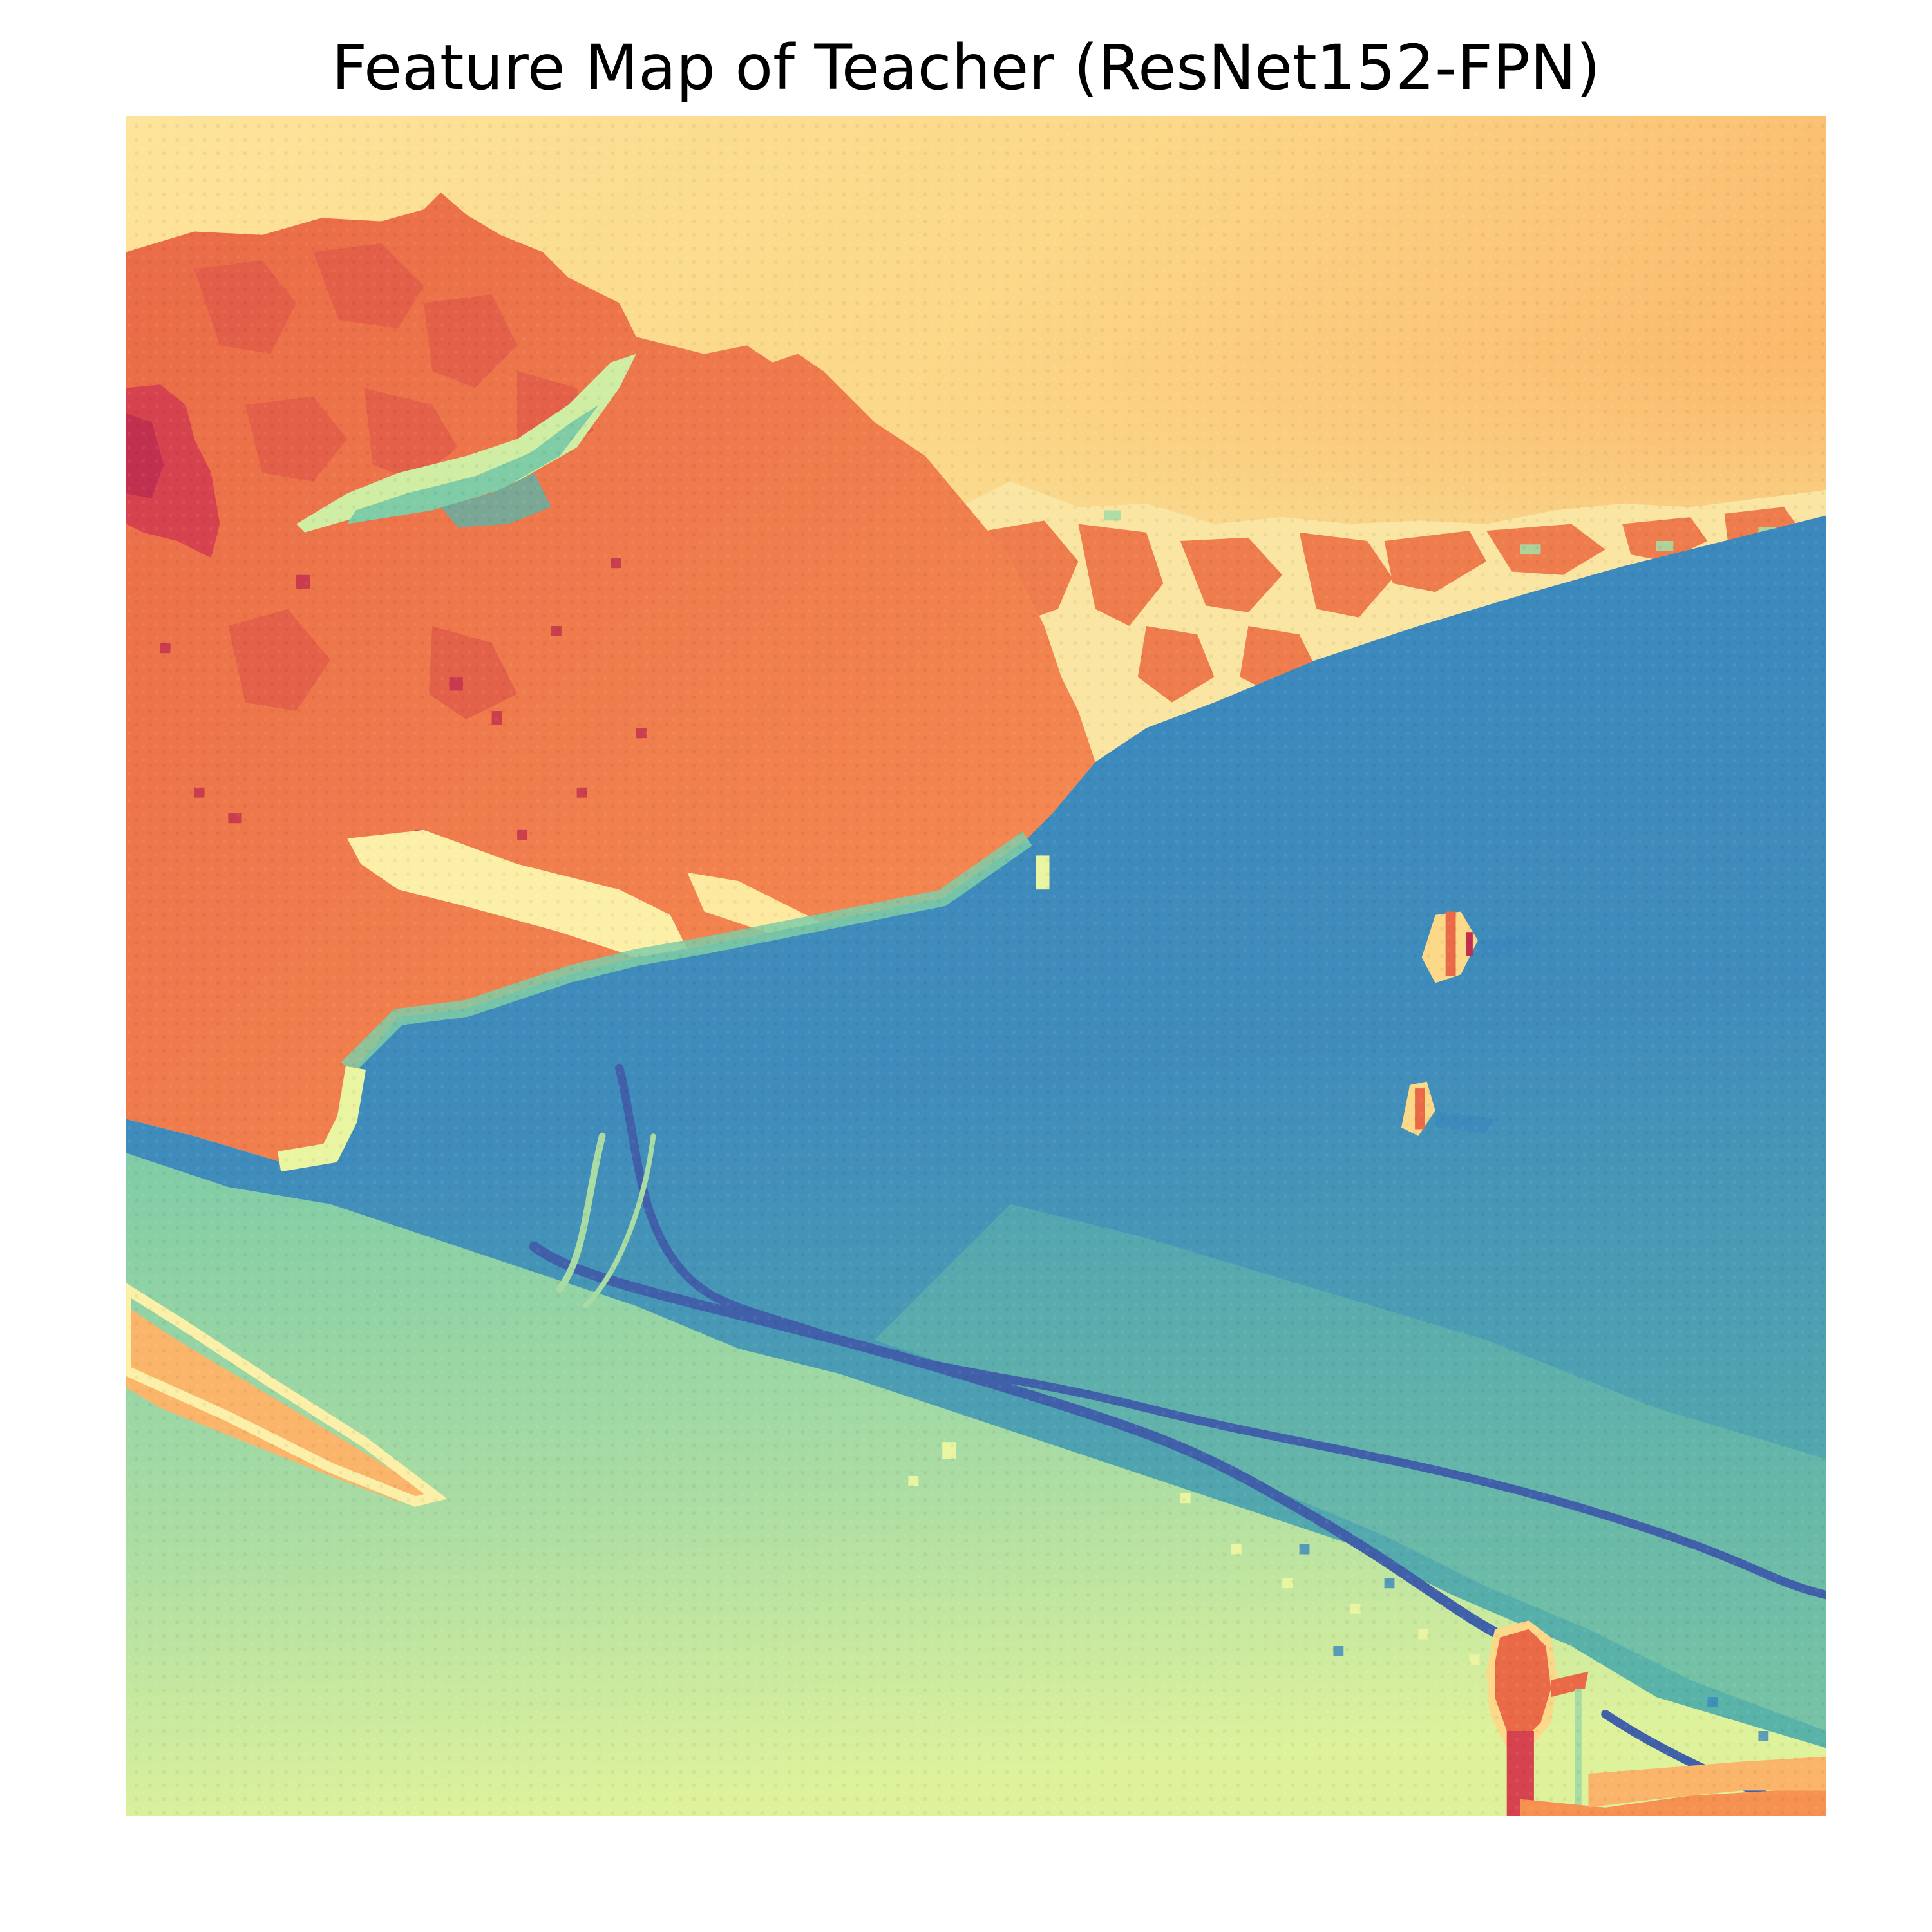 The image size is (1932, 1932). Describe the element at coordinates (966, 68) in the screenshot. I see `figure-title: Feature Map of Teacher (ResNet152-FPN)` at that location.